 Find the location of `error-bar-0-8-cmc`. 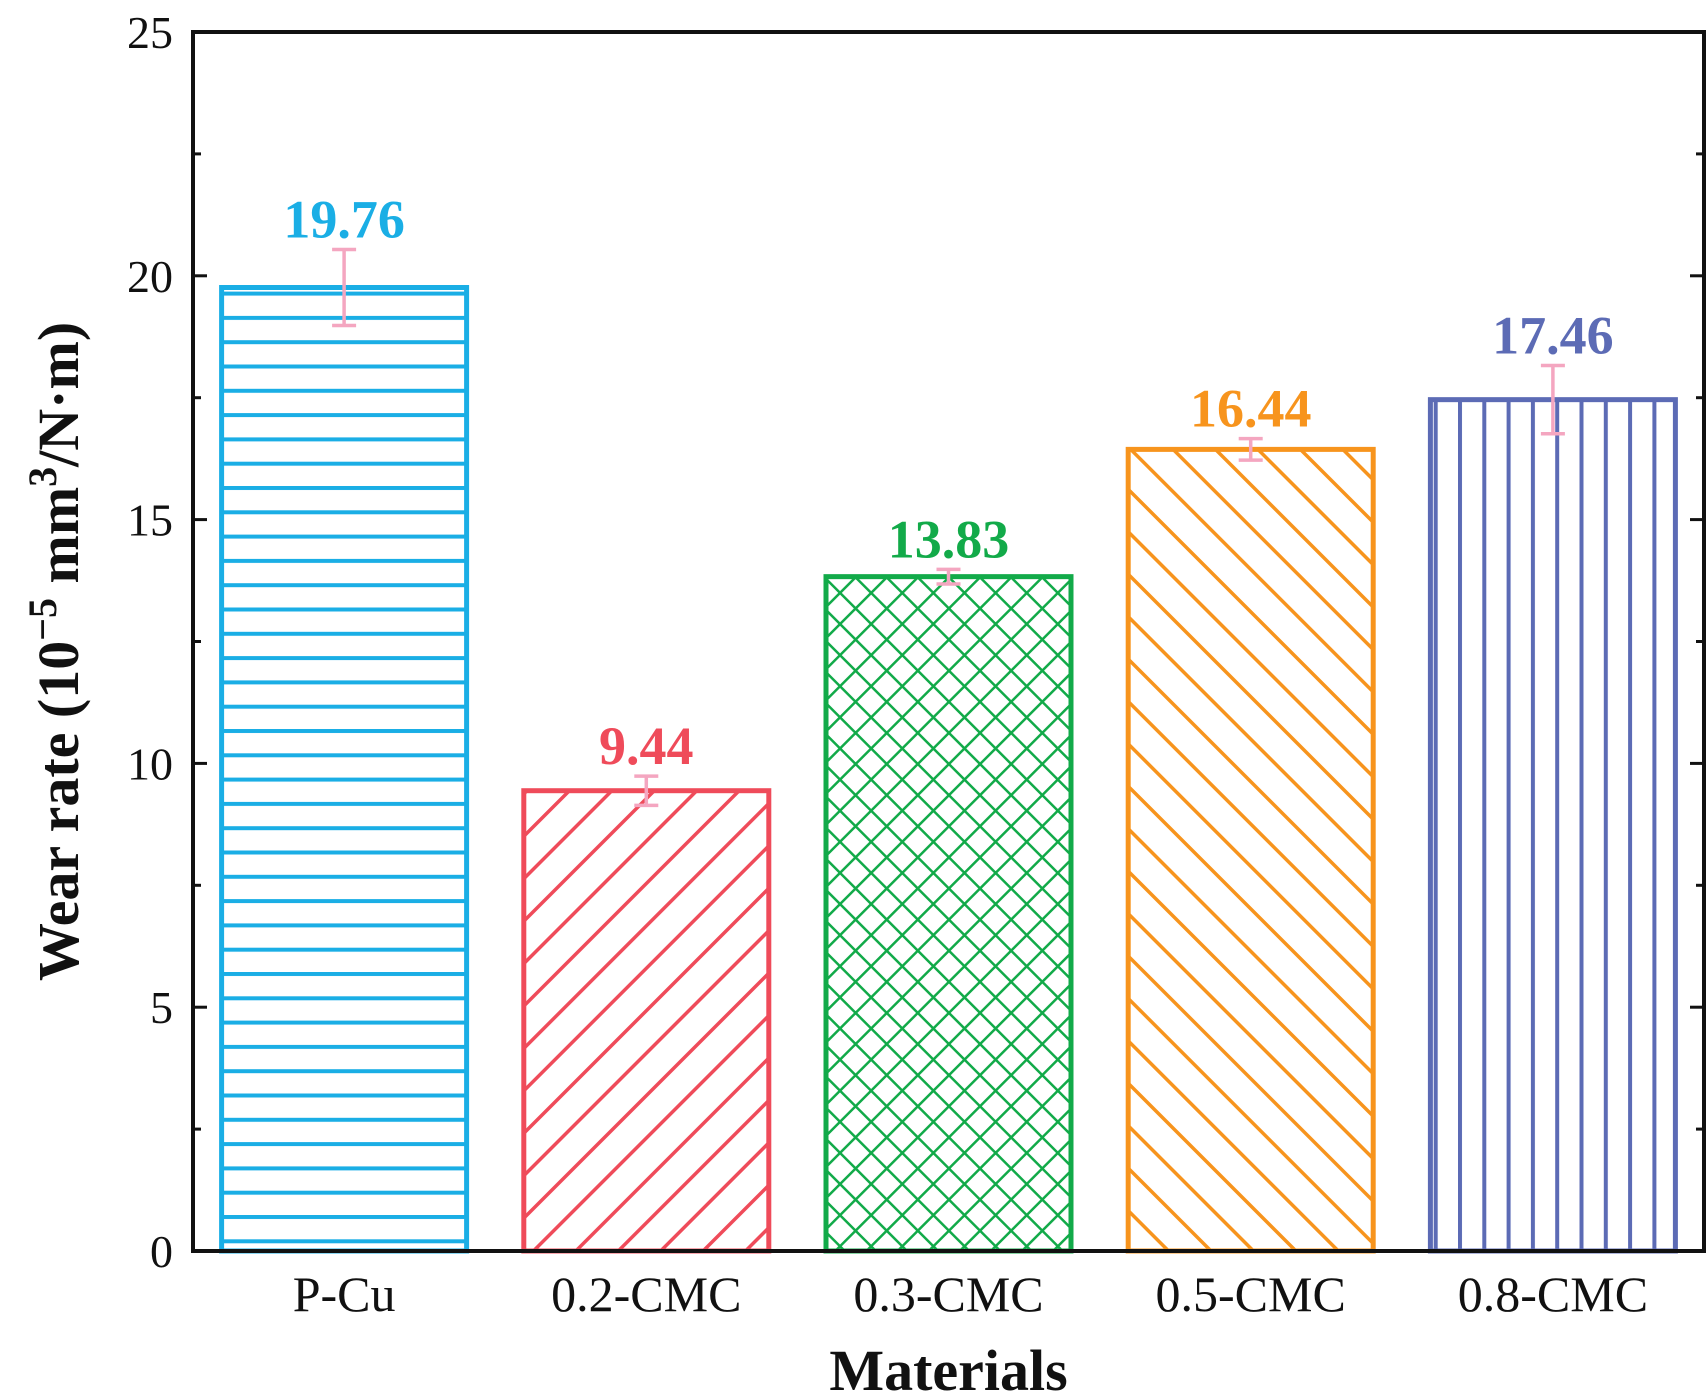

error-bar-0-8-cmc is located at coordinates (1552, 399).